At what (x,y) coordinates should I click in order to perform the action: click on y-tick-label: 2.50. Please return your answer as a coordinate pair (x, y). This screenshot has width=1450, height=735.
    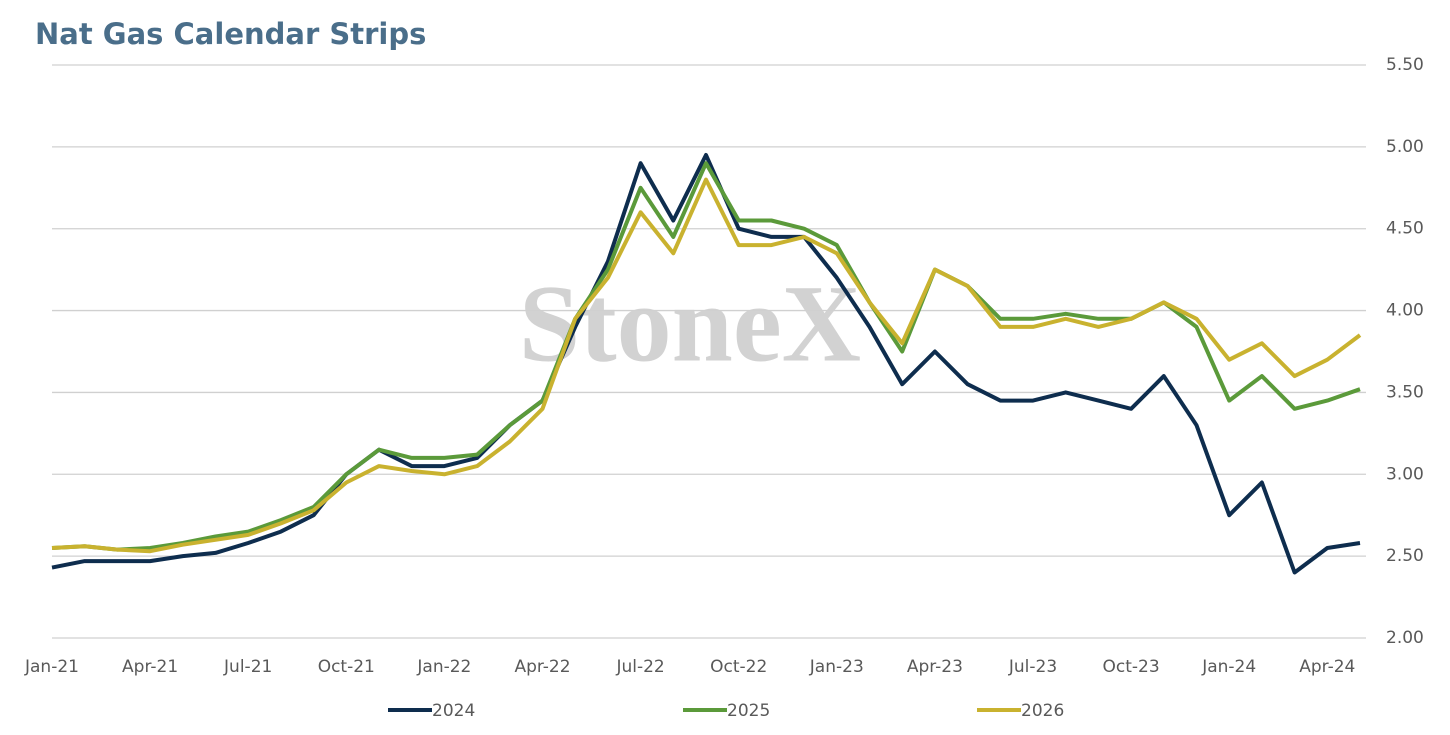
    Looking at the image, I should click on (1405, 556).